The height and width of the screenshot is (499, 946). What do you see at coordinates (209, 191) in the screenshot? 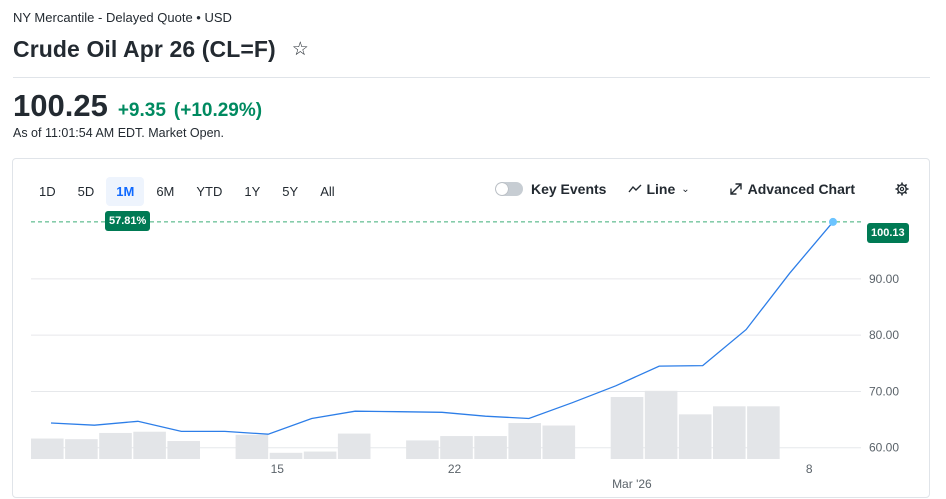
I see `range-ytd: YTD` at bounding box center [209, 191].